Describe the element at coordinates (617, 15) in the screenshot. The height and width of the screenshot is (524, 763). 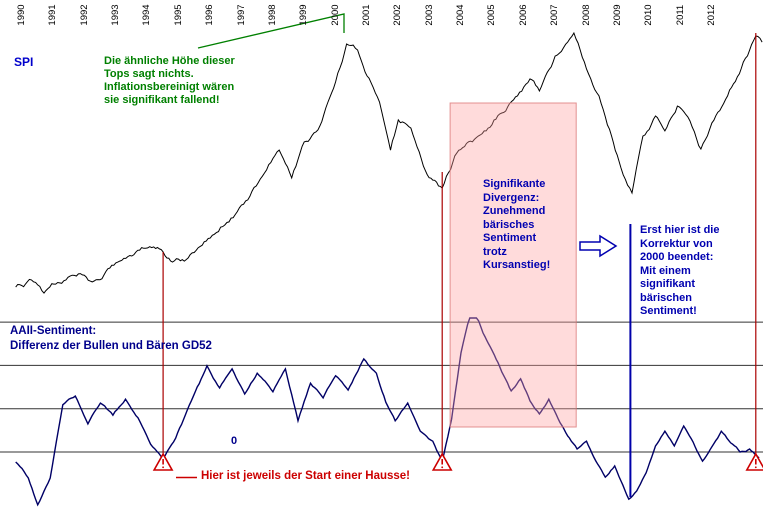
I see `year-label: 2009` at that location.